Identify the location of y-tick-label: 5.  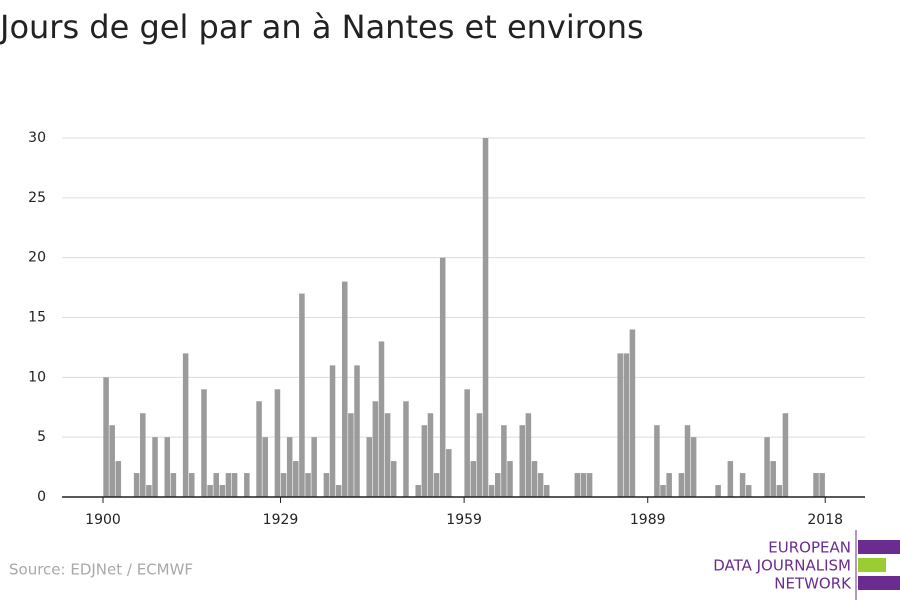
(41, 437).